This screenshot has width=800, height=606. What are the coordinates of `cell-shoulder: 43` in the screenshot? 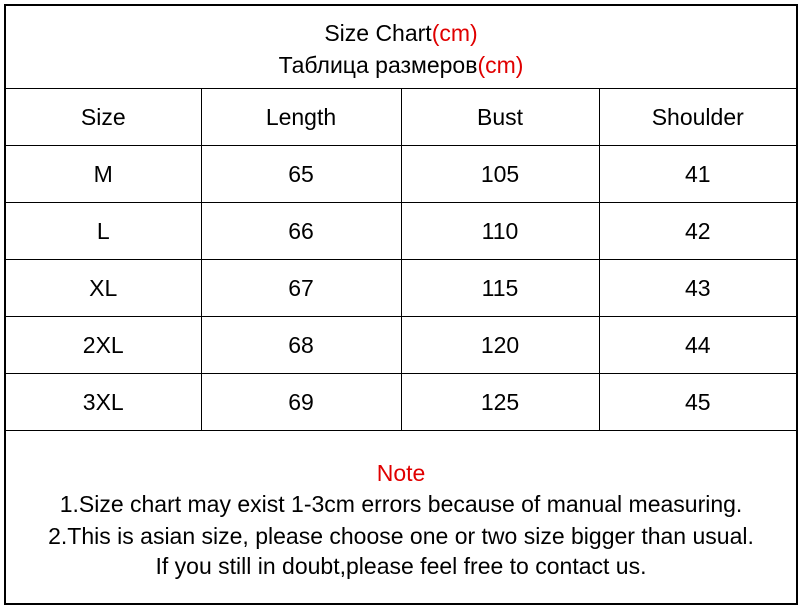 It's located at (697, 288).